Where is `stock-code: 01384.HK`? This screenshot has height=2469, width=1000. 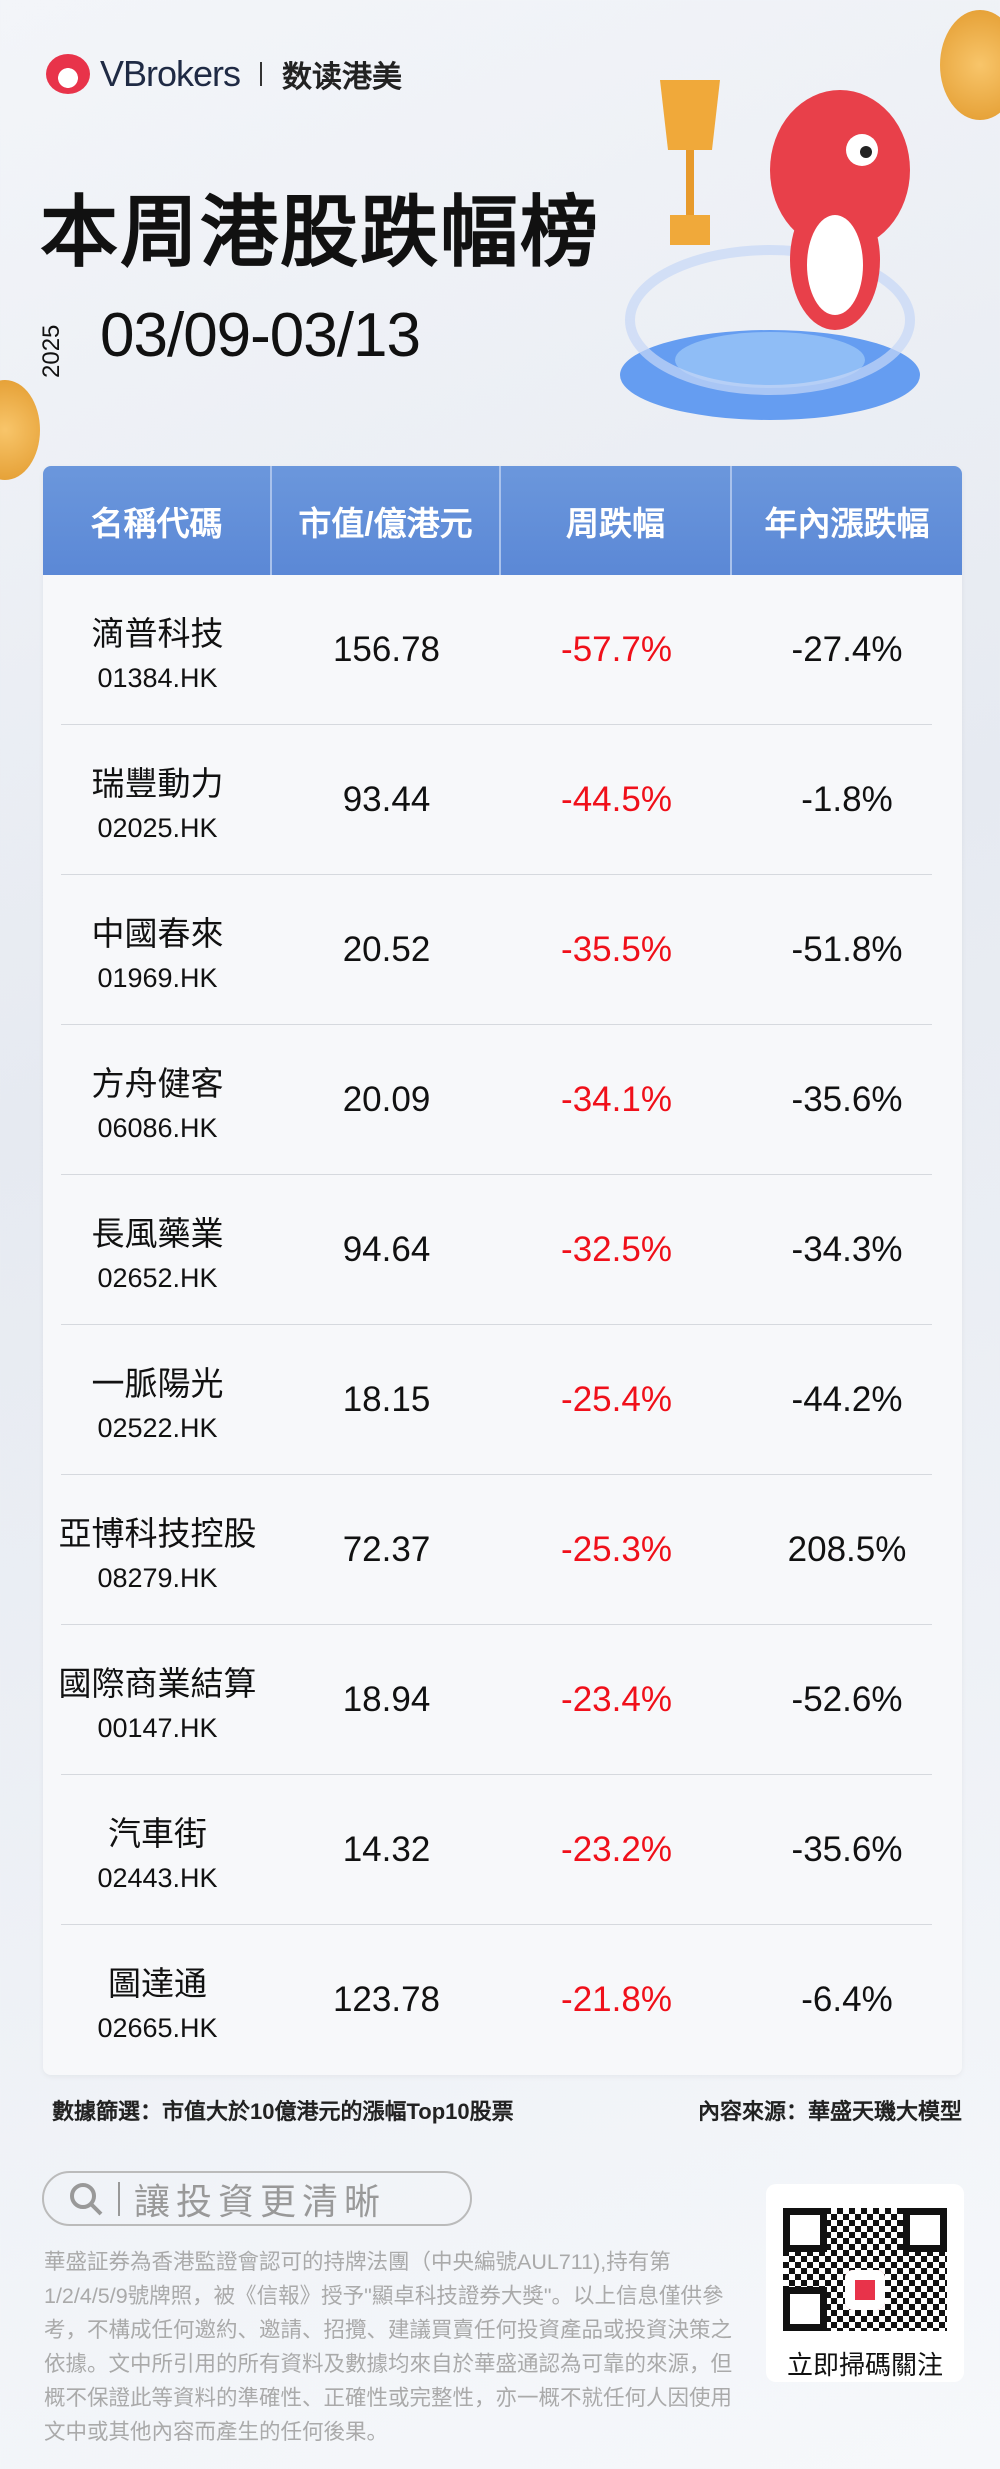 stock-code: 01384.HK is located at coordinates (157, 677).